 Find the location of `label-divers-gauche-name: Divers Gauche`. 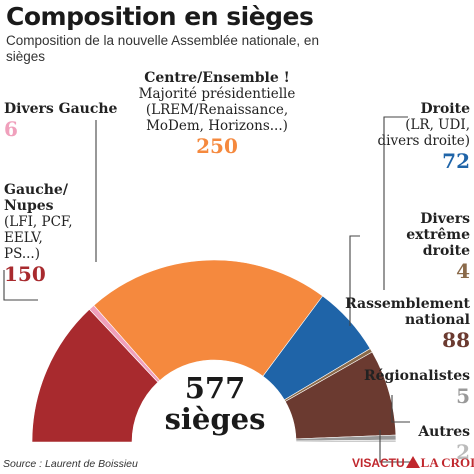

label-divers-gauche-name: Divers Gauche is located at coordinates (61, 109).